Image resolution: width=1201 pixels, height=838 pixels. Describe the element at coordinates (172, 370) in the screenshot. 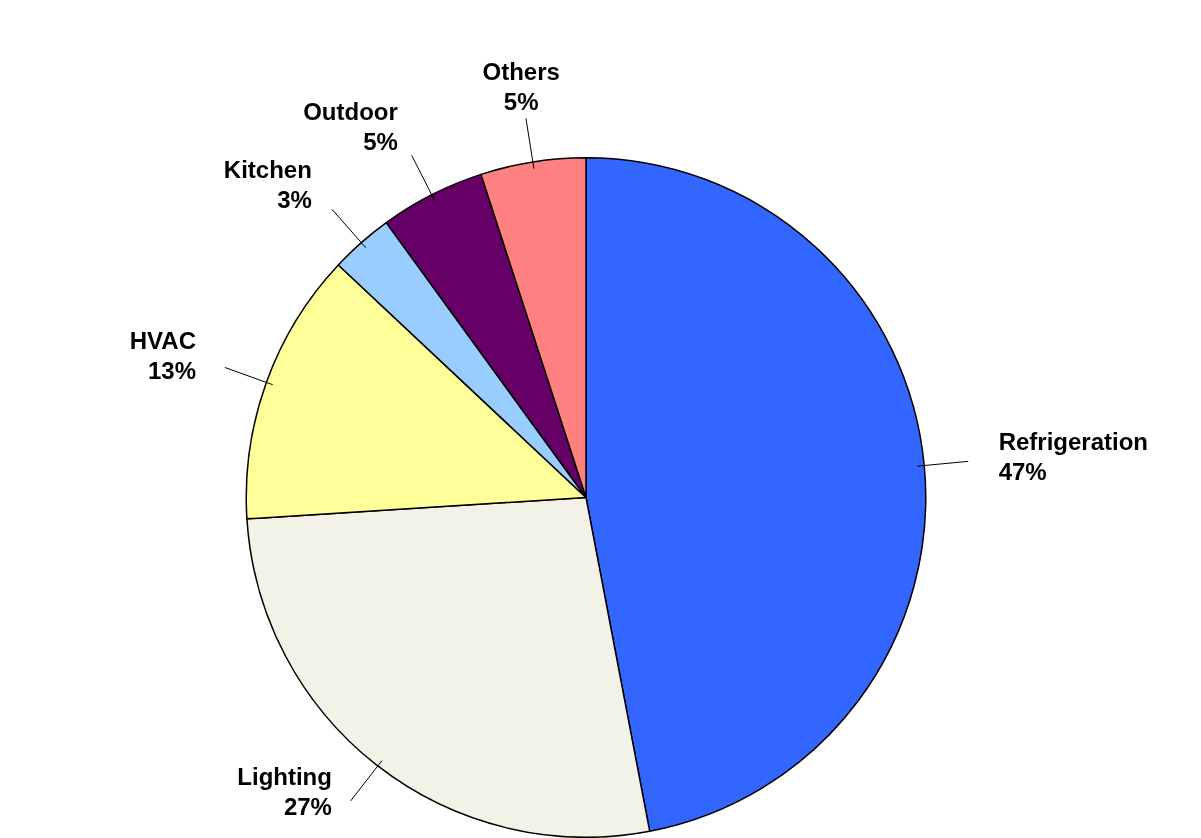

I see `data-label: 13%` at that location.